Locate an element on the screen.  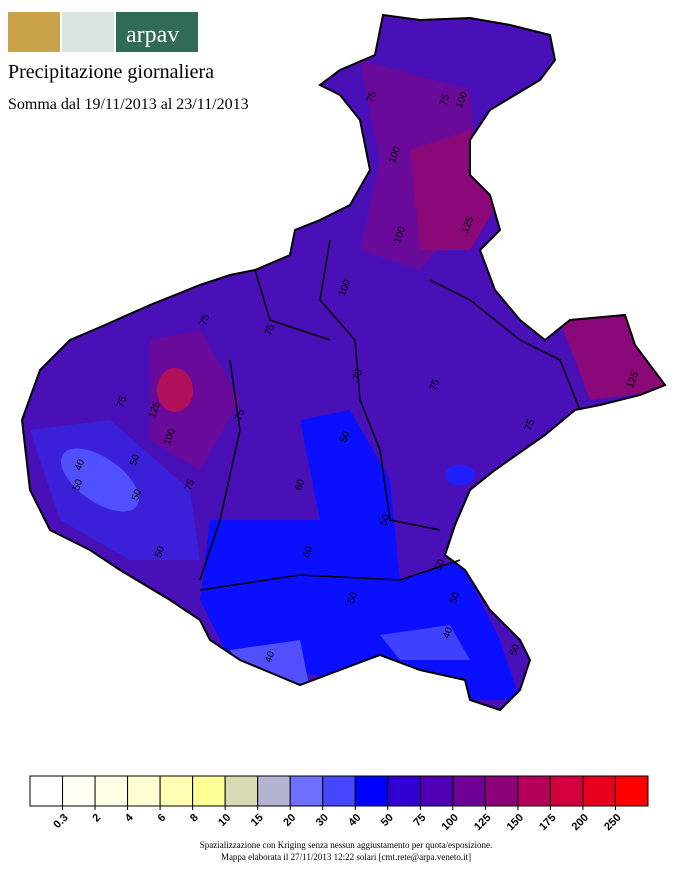
legend-tick-label: 2 is located at coordinates (96, 818).